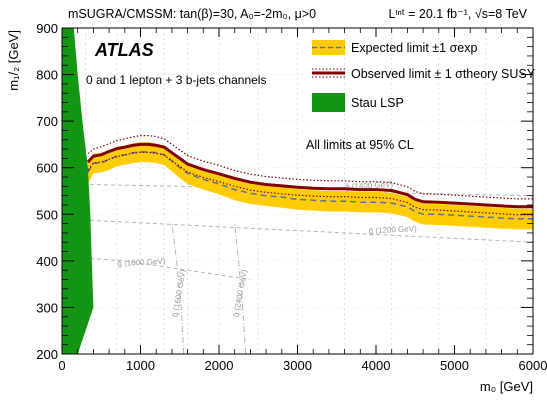 The image size is (547, 405). I want to click on atlas-label: ATLAS, so click(124, 50).